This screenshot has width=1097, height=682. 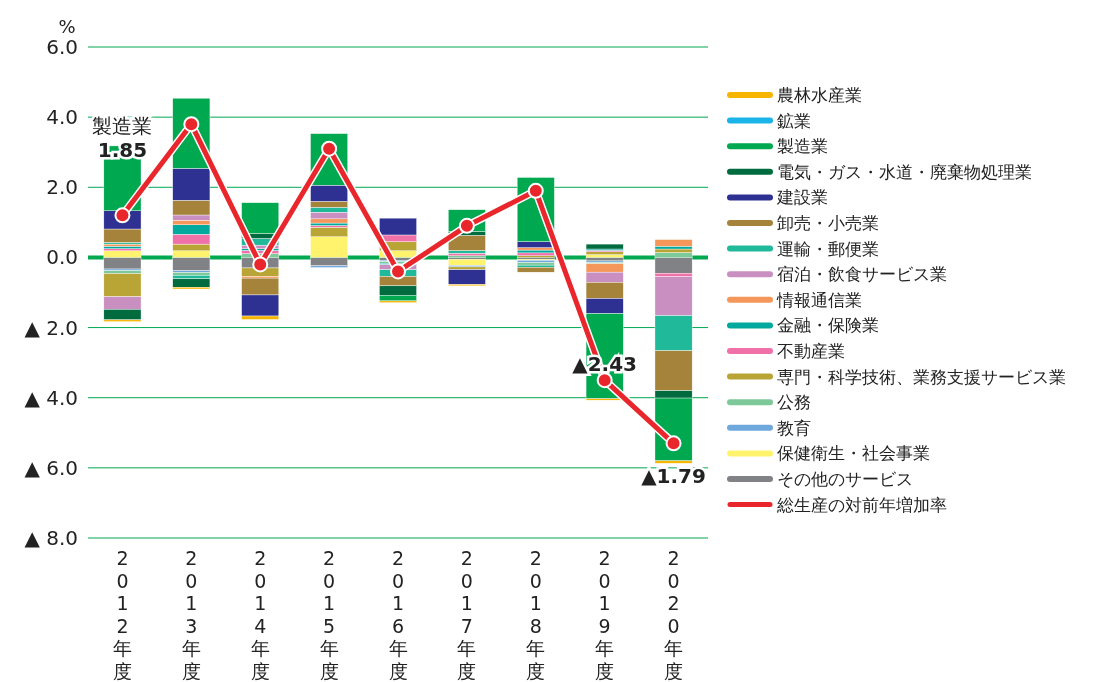 What do you see at coordinates (398, 614) in the screenshot?
I see `x-tick-label: 2016年度` at bounding box center [398, 614].